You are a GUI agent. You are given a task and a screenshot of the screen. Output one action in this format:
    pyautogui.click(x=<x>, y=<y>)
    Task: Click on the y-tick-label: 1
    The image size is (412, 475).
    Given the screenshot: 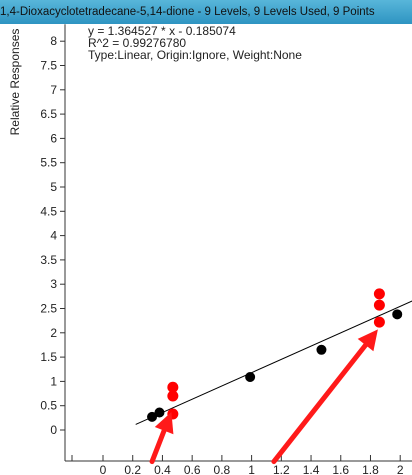 What is the action you would take?
    pyautogui.click(x=53, y=381)
    